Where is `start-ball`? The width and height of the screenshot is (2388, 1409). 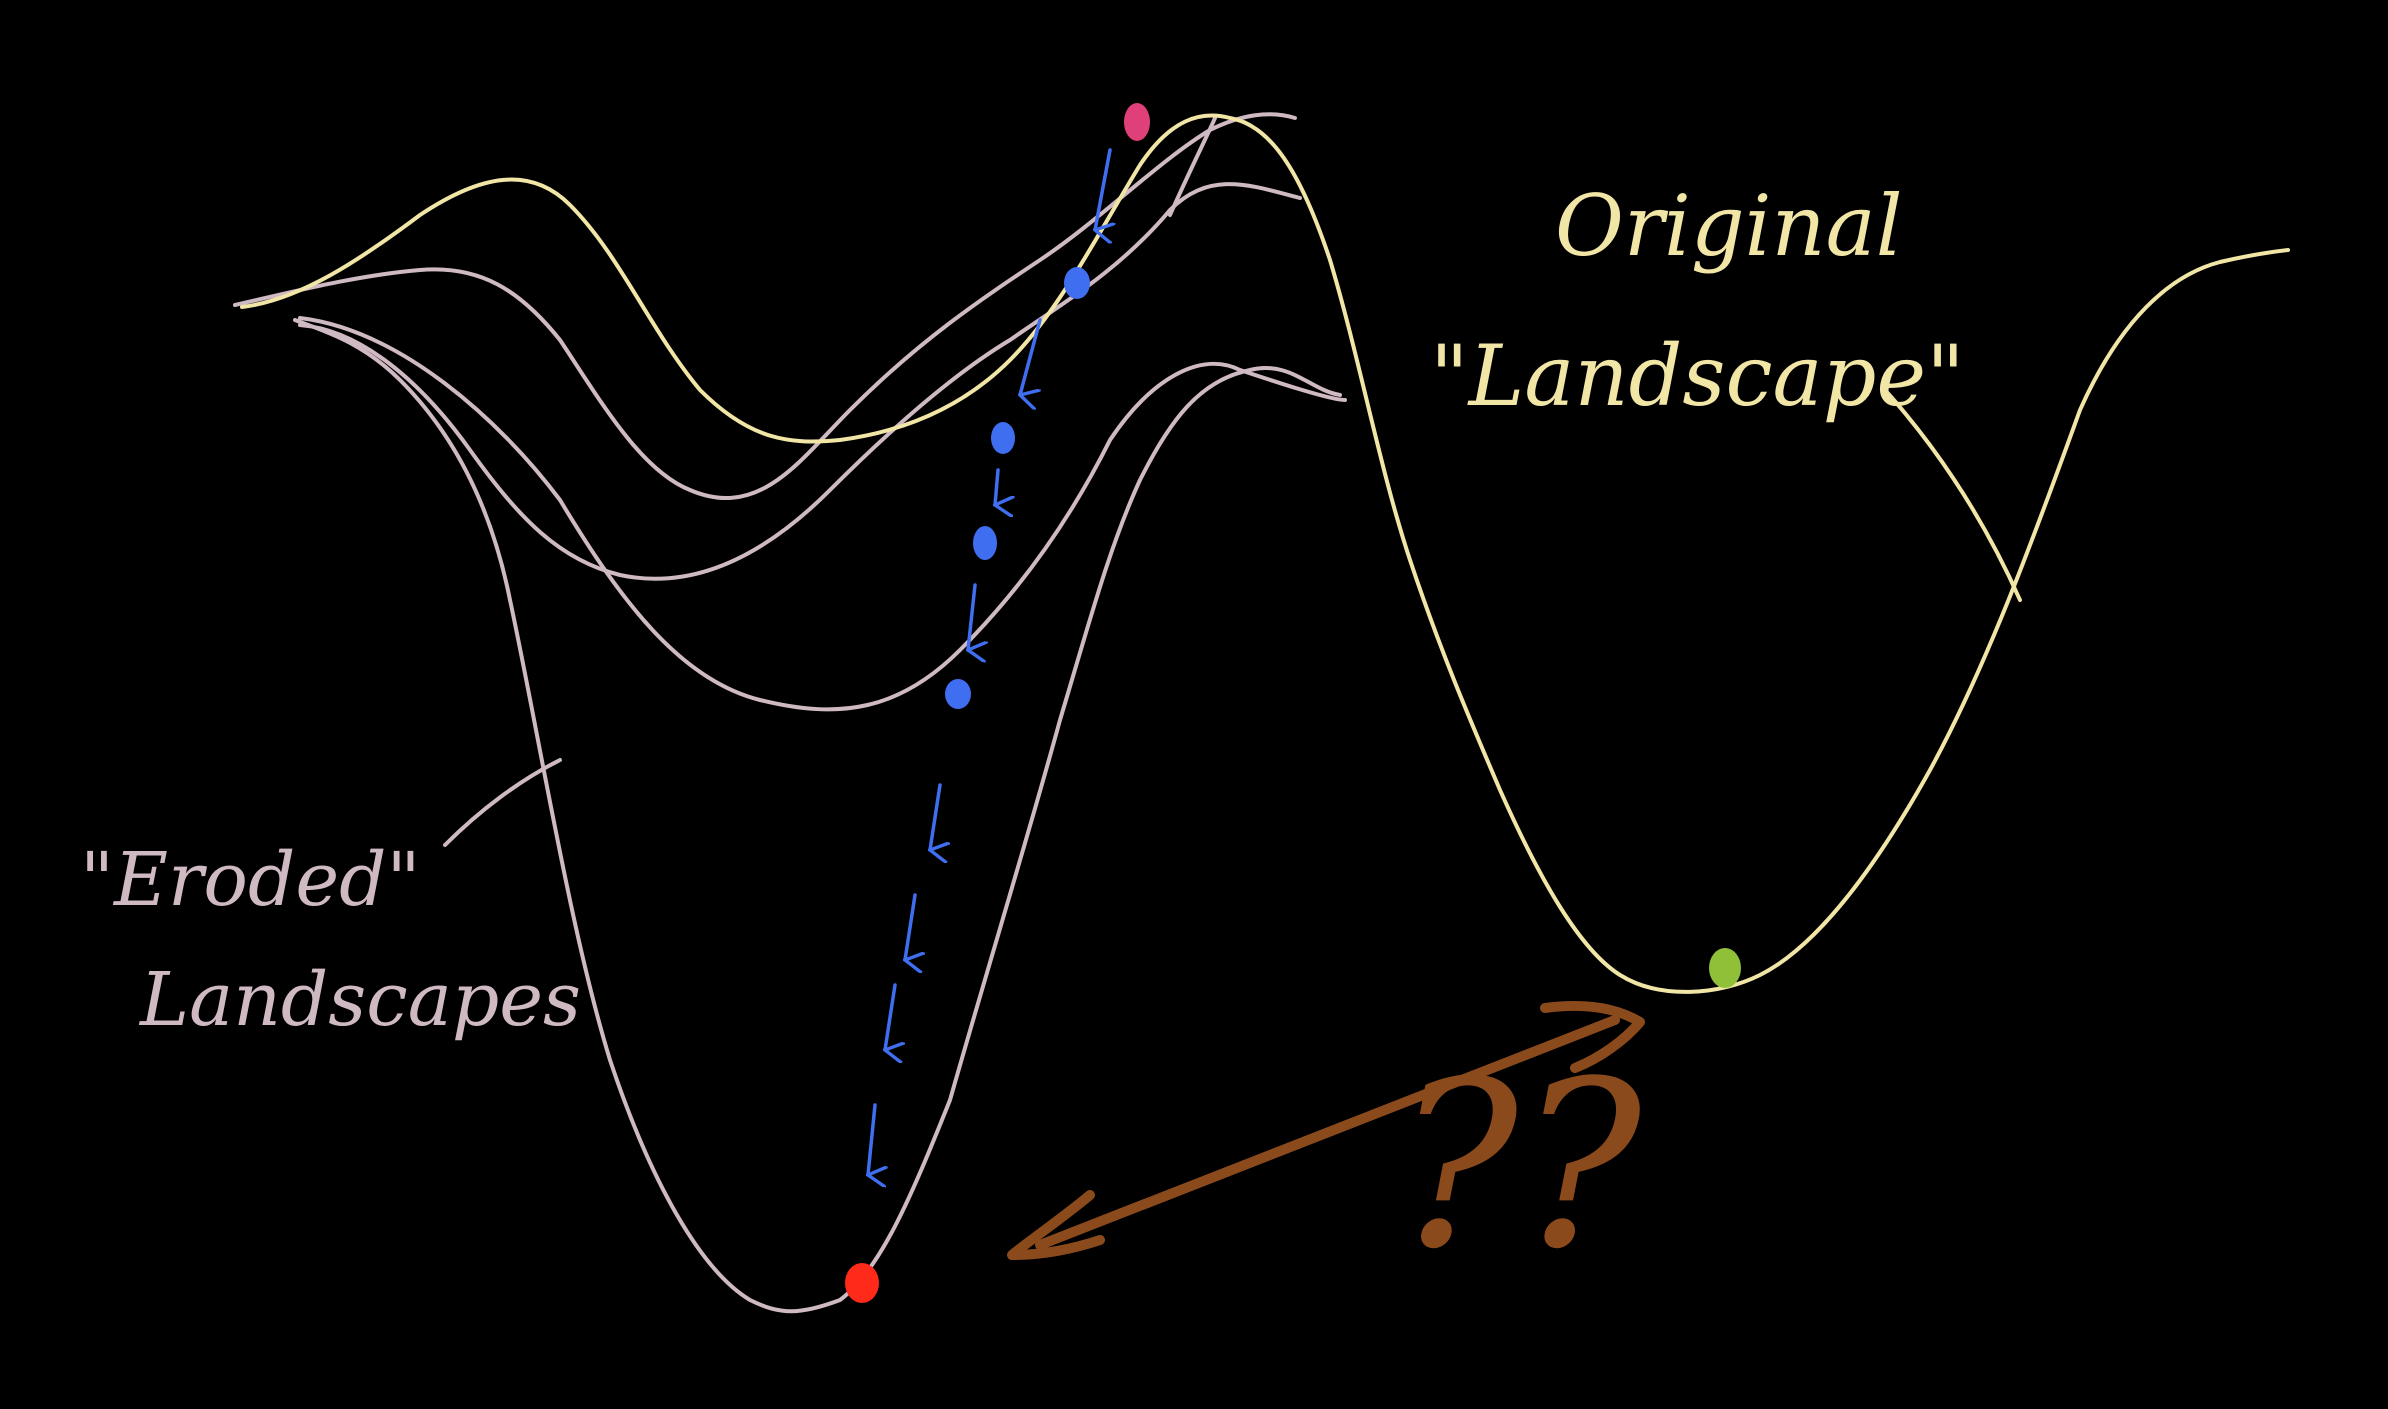
start-ball is located at coordinates (1137, 122).